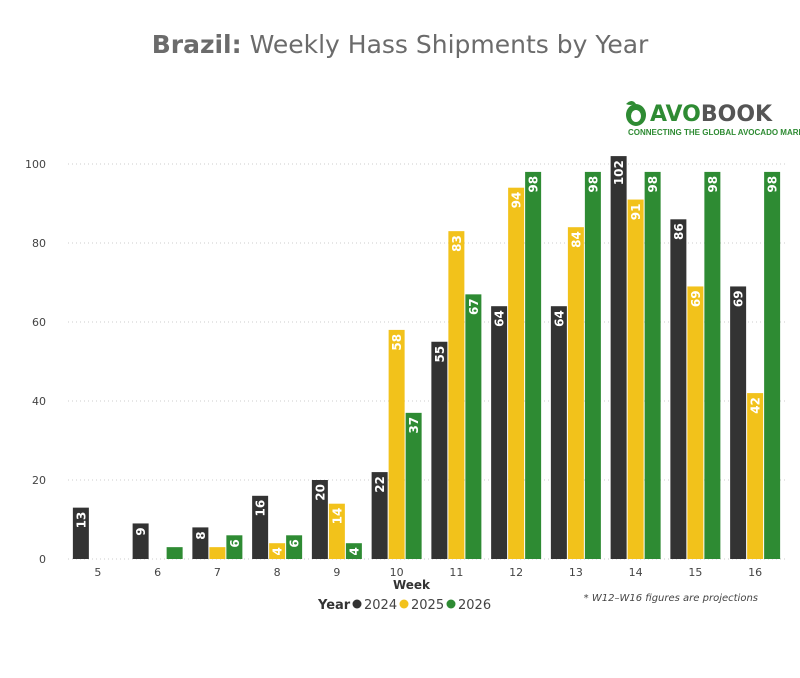 Image resolution: width=800 pixels, height=678 pixels. I want to click on data-label-2025: 91, so click(636, 212).